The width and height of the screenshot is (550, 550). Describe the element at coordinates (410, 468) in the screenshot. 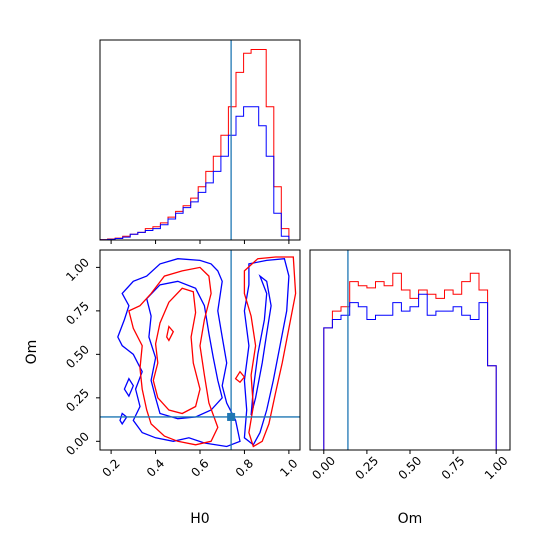

I see `om-xtick-label-2: 0.50` at that location.